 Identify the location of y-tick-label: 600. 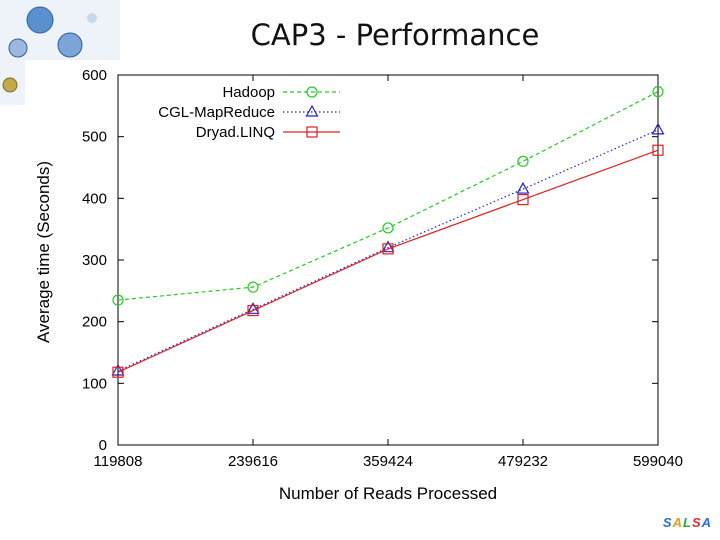
(94, 75).